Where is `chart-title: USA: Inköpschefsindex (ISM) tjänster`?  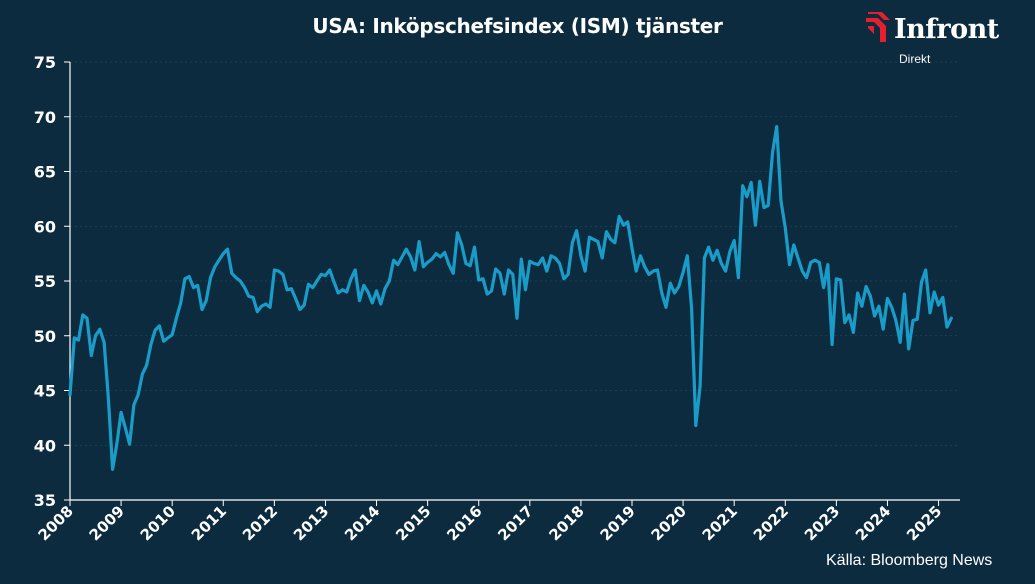 chart-title: USA: Inköpschefsindex (ISM) tjänster is located at coordinates (517, 26).